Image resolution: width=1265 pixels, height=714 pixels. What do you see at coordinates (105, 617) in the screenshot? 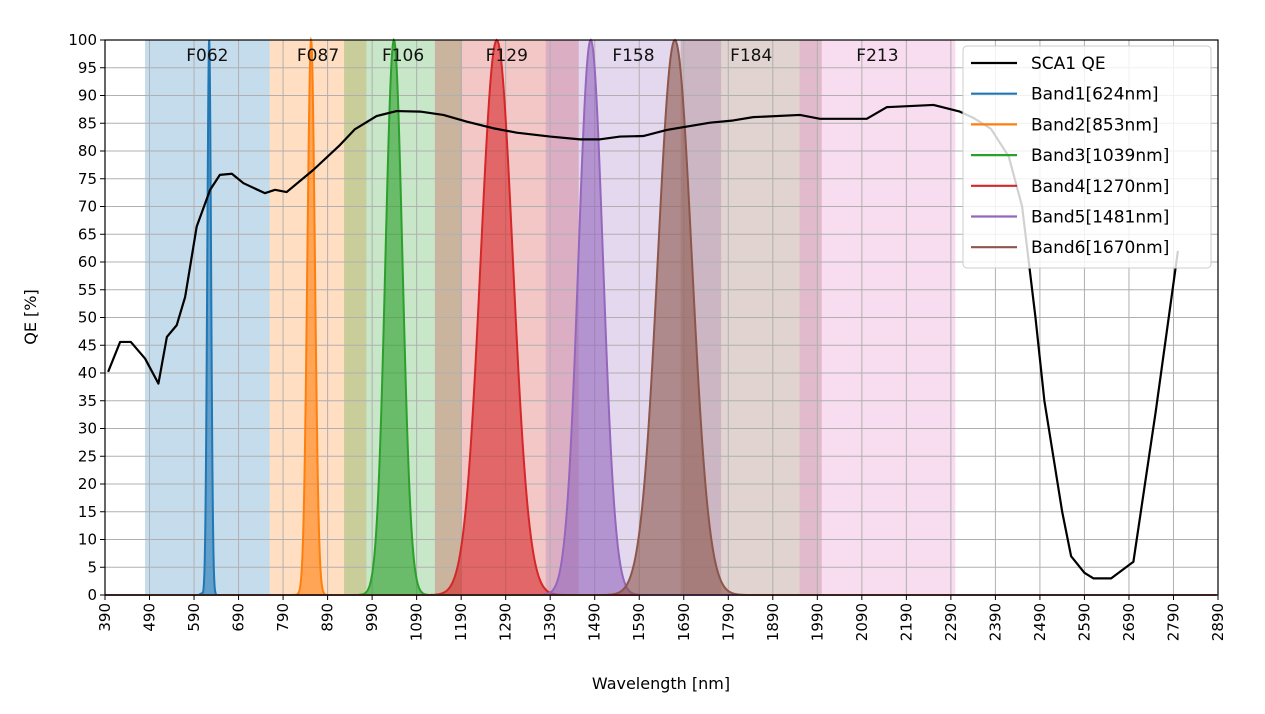
I see `x-tick-label: 390` at bounding box center [105, 617].